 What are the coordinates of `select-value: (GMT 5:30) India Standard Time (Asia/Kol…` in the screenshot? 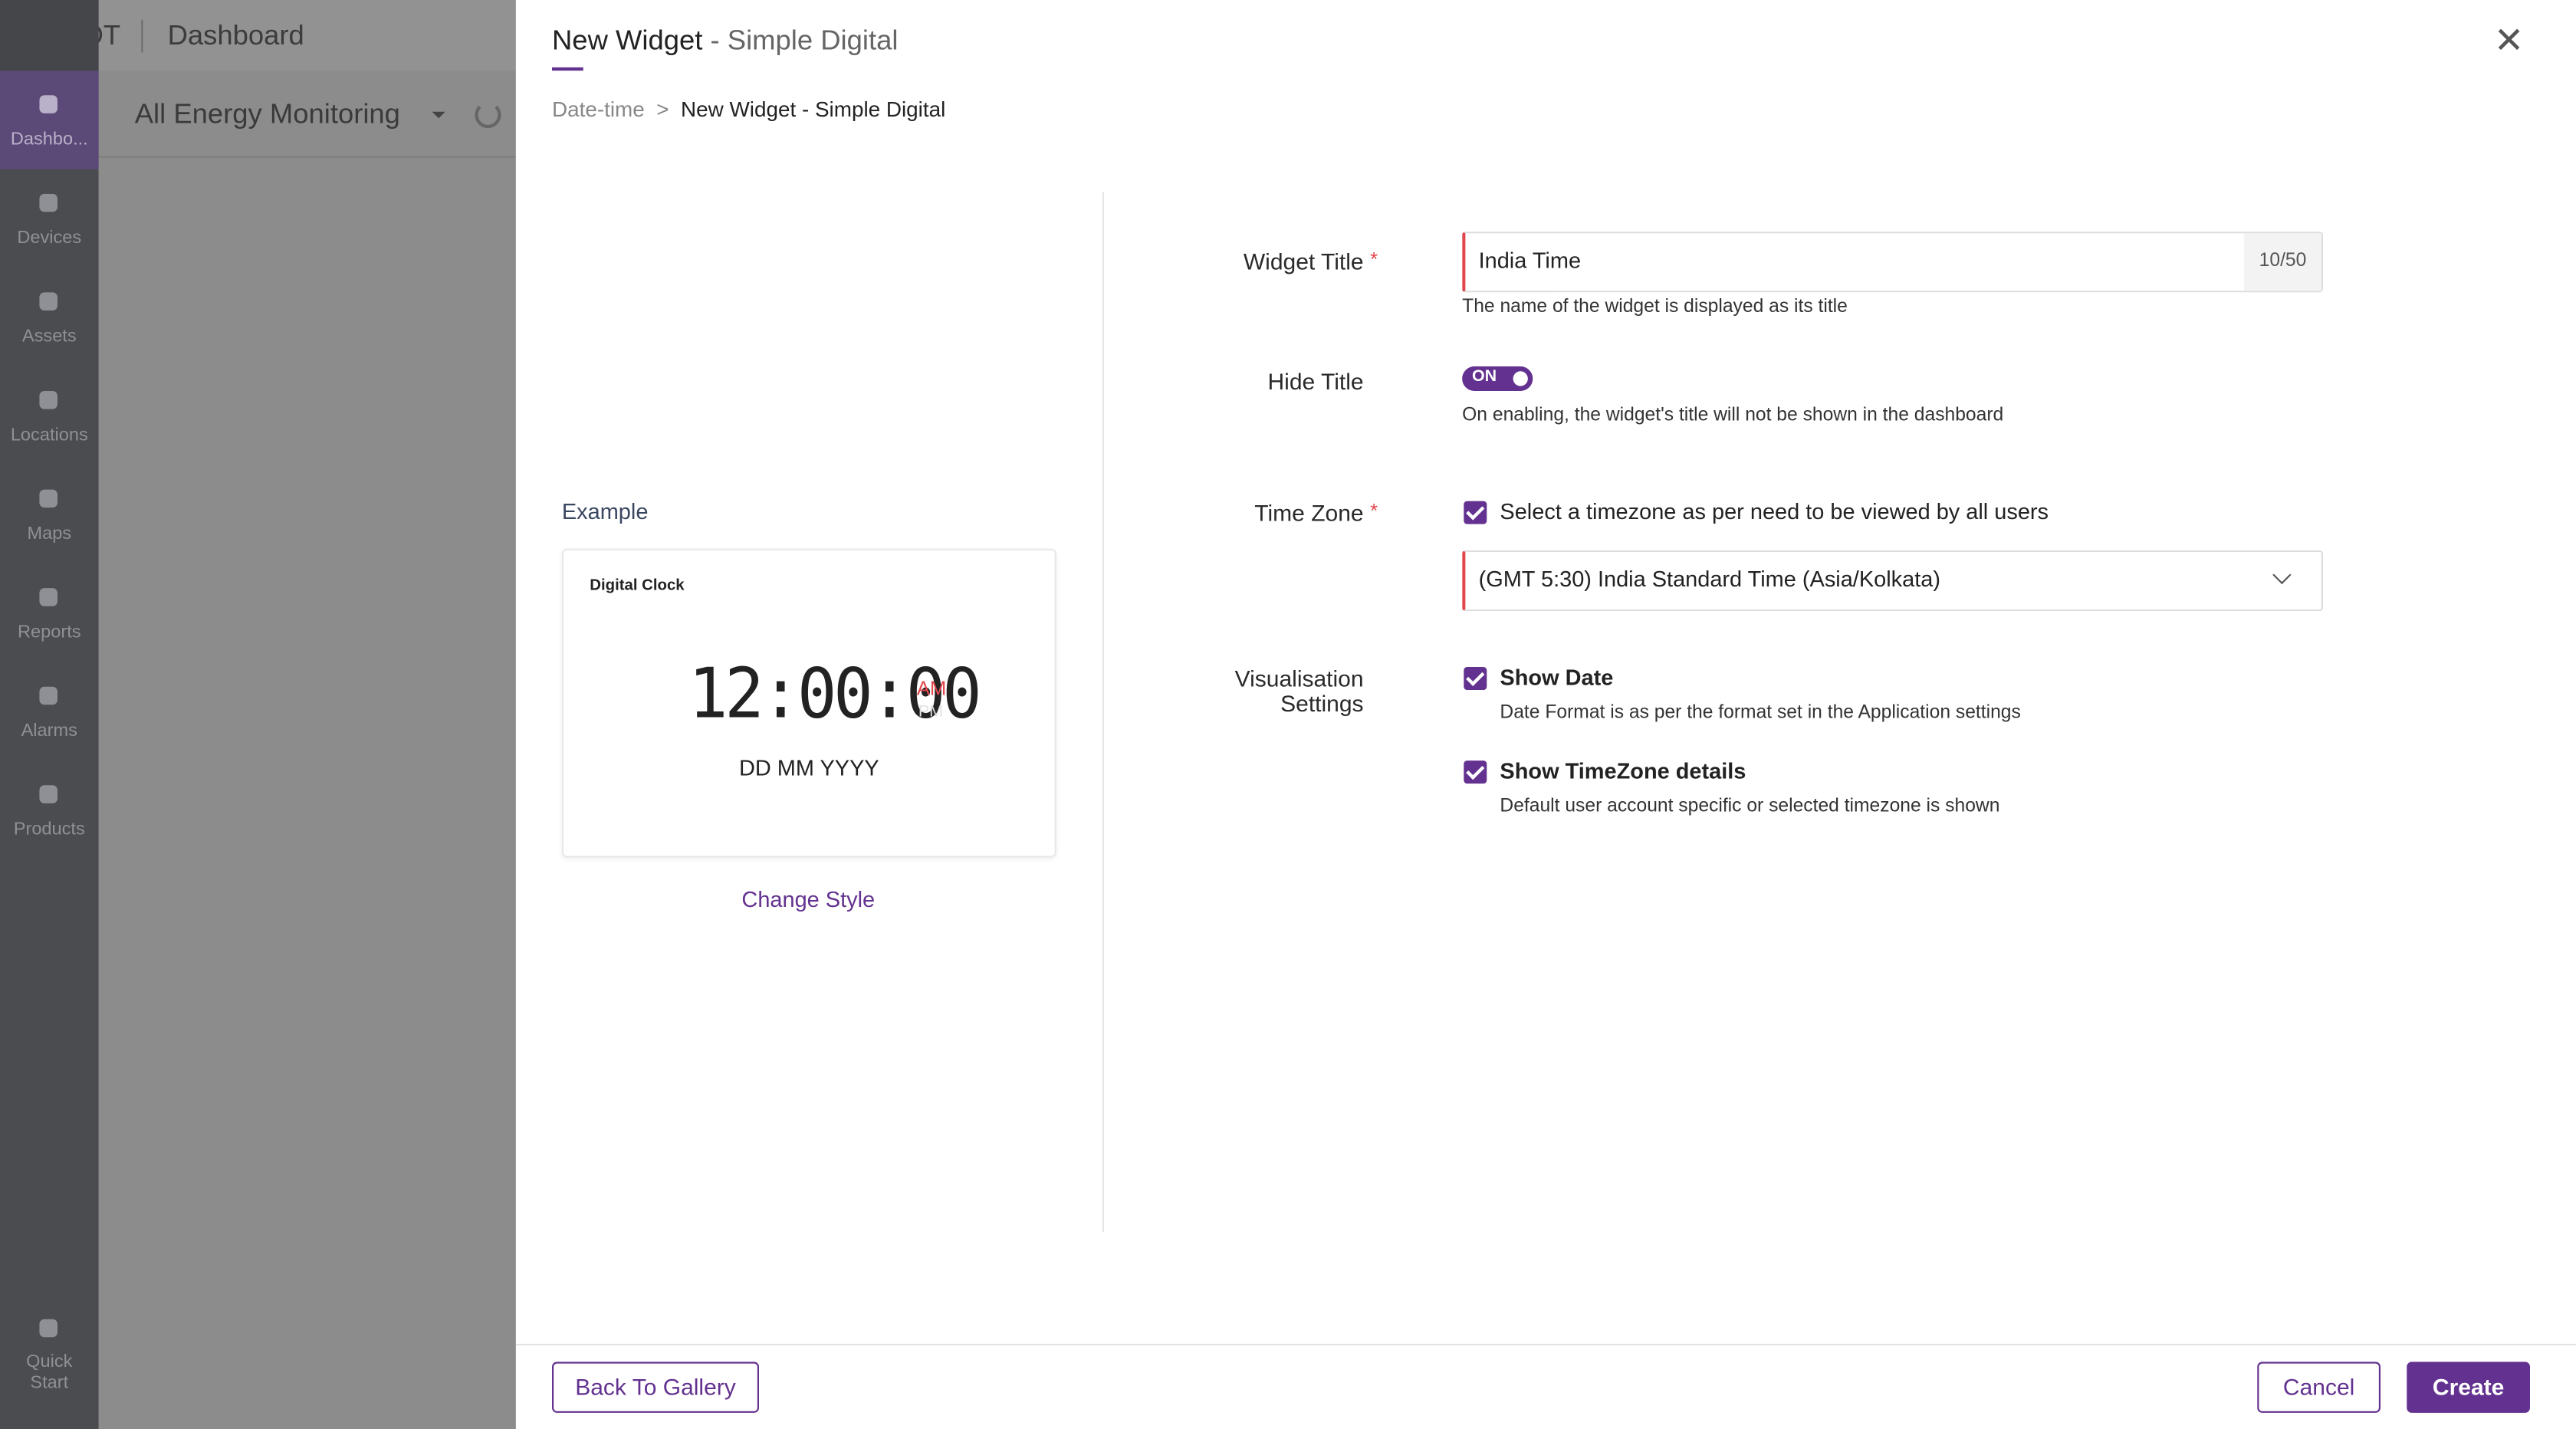 It's located at (1709, 579).